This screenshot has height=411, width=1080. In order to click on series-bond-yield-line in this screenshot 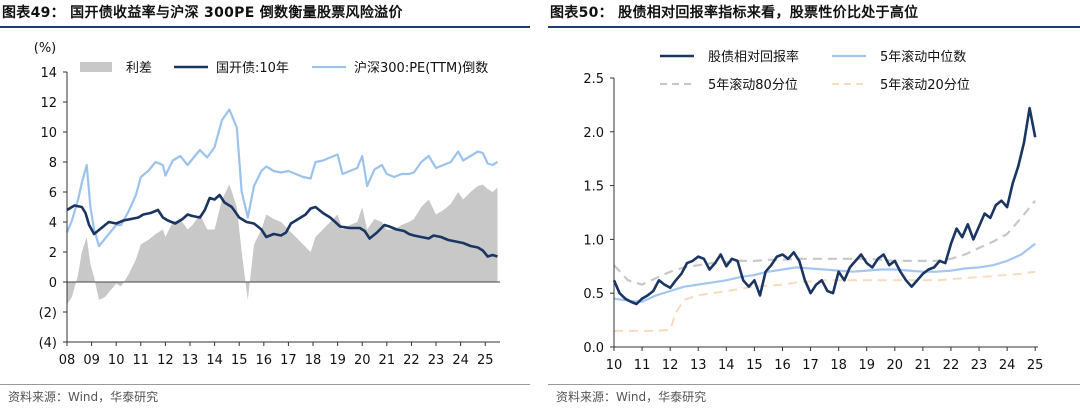, I will do `click(282, 225)`.